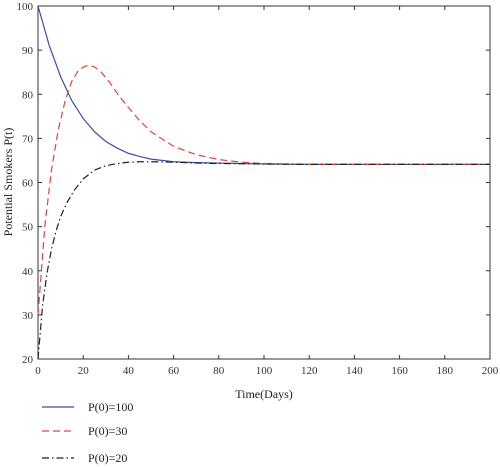 Image resolution: width=500 pixels, height=467 pixels. I want to click on y-tick-label: 20, so click(28, 360).